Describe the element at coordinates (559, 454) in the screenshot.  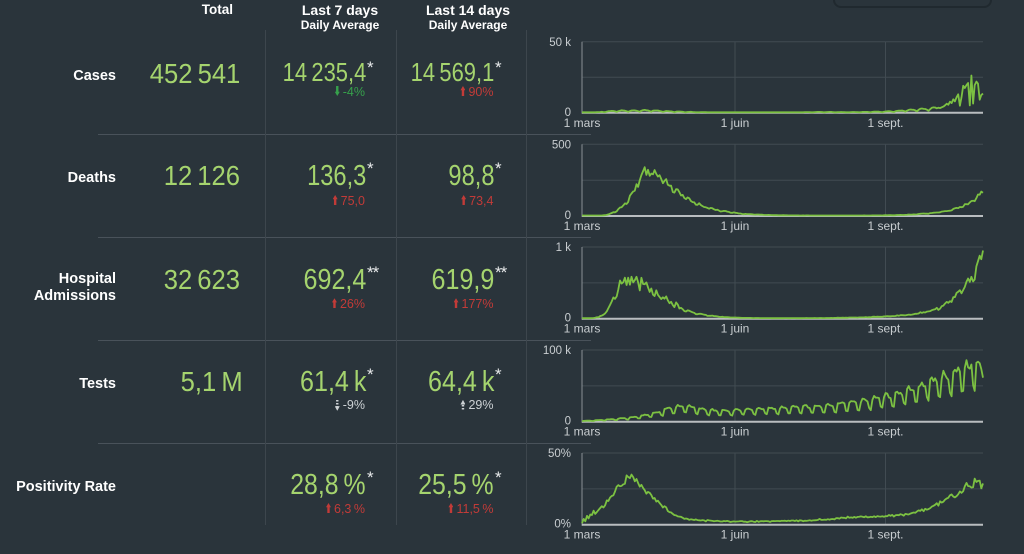
I see `svg-text: 50%` at that location.